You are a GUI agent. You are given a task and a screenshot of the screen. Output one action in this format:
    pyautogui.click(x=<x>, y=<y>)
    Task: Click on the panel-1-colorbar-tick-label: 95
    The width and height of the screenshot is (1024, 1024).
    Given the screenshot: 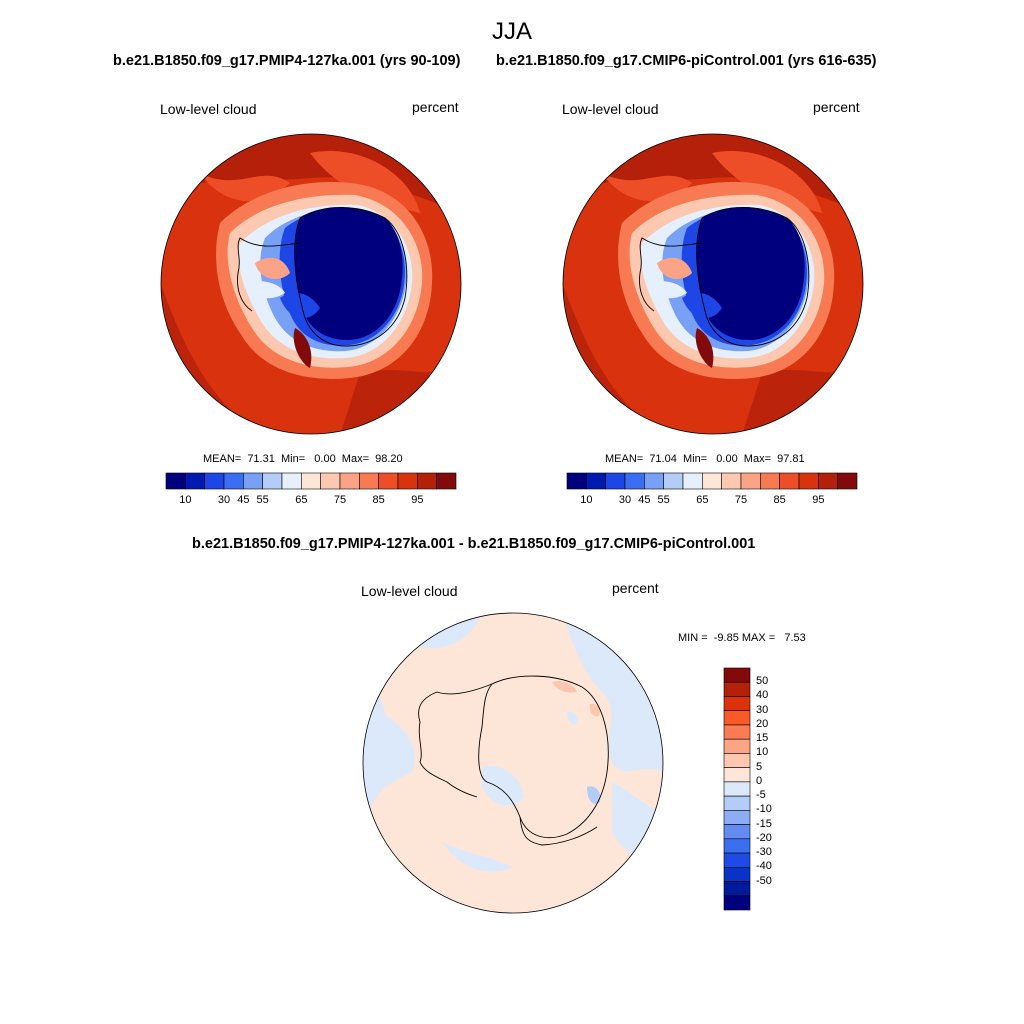 What is the action you would take?
    pyautogui.click(x=417, y=500)
    